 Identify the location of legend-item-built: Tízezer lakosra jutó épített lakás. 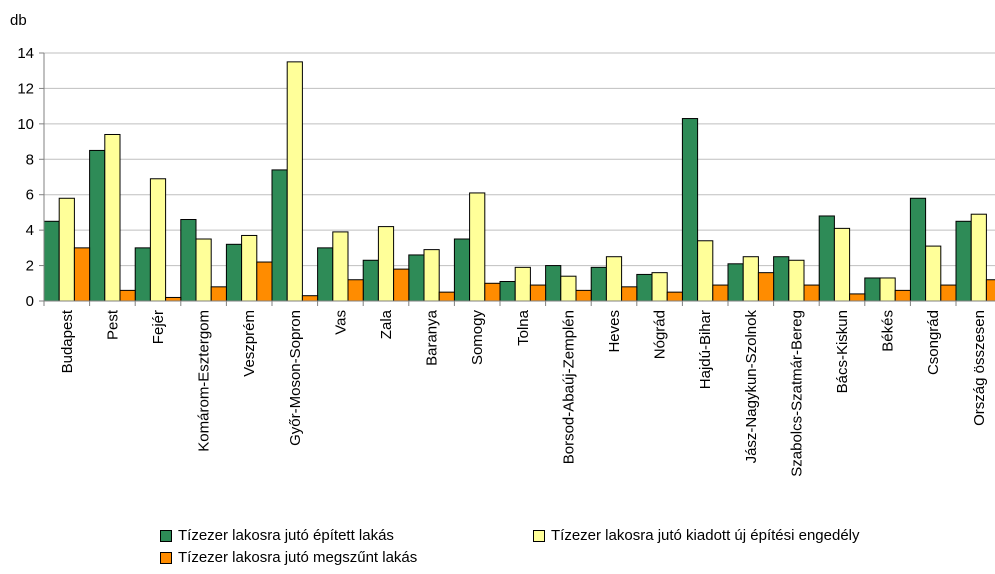
(277, 535).